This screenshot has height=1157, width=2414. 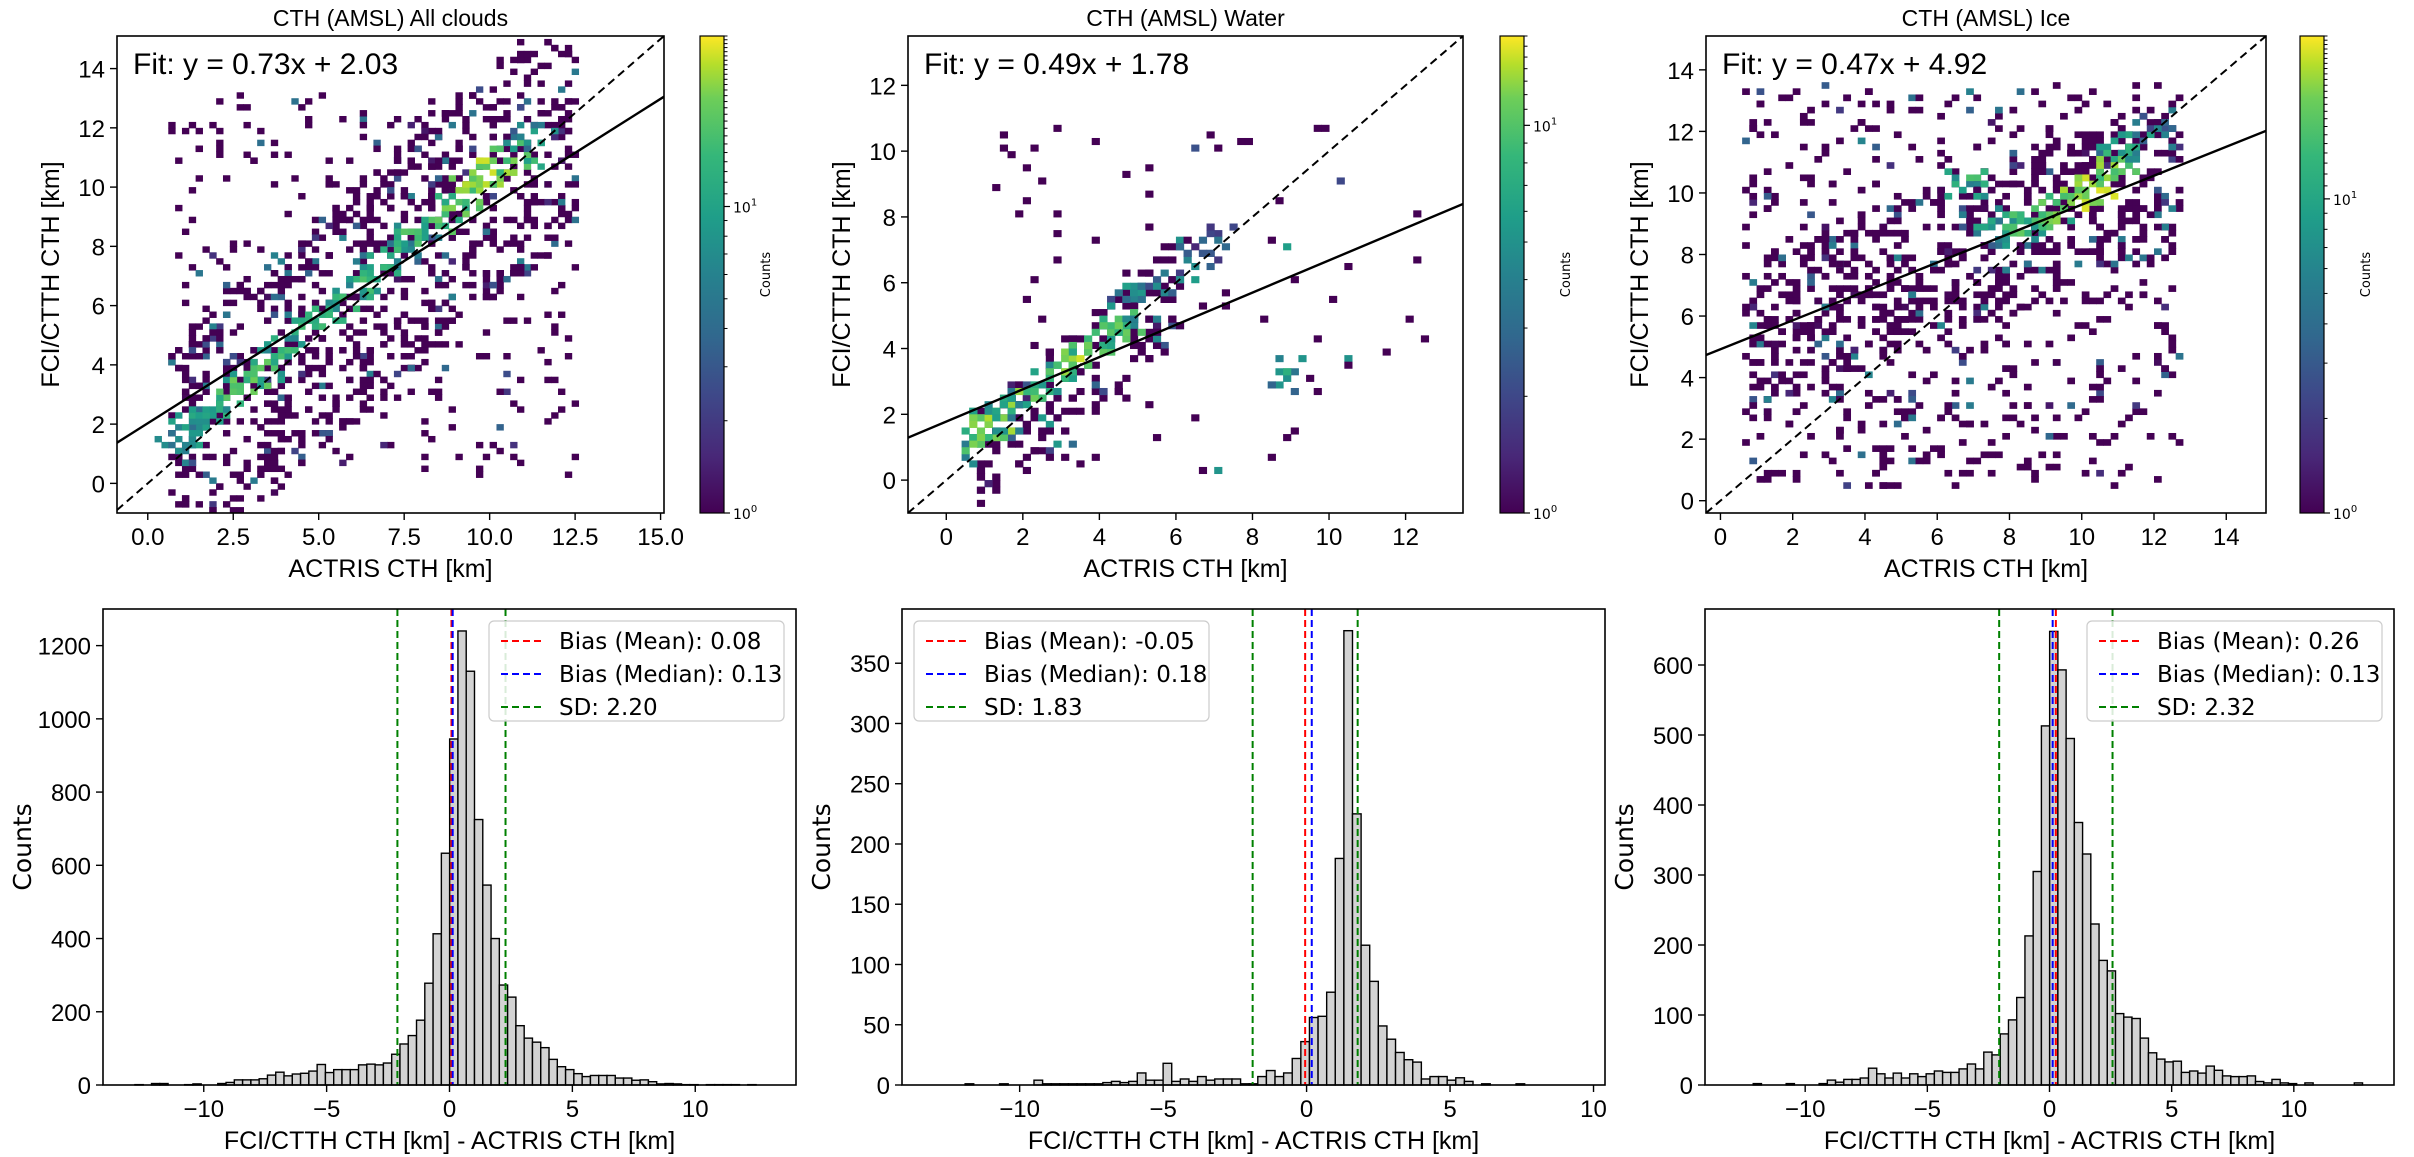 I want to click on y-tick-label: 600, so click(x=1673, y=666).